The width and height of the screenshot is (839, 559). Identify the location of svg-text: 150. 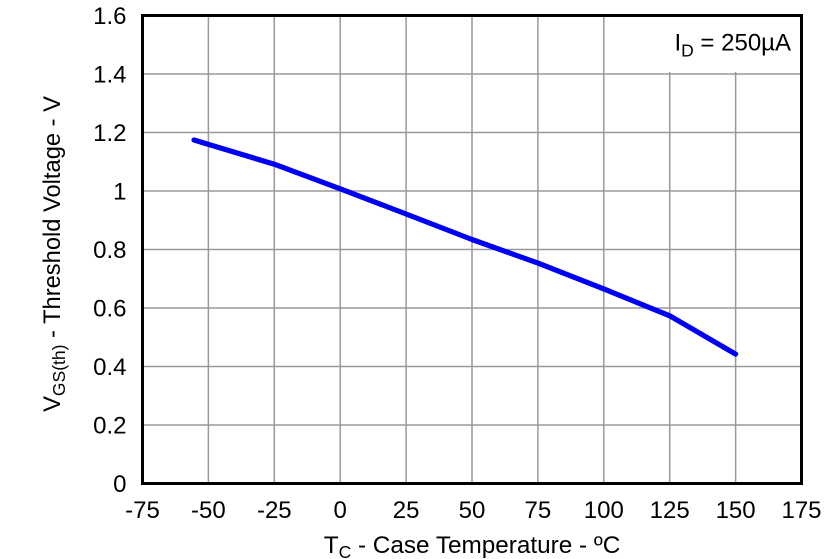
(736, 510).